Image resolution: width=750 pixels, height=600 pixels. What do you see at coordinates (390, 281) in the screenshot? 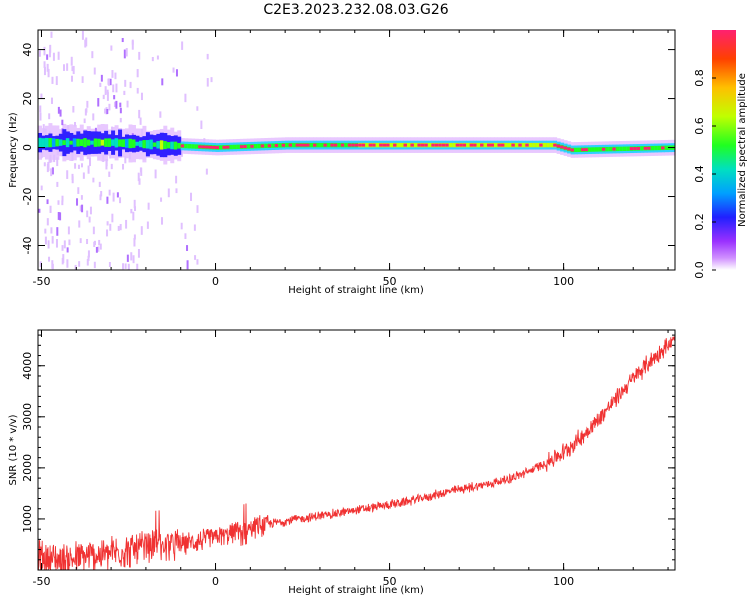
I see `x-tick-label: 50` at bounding box center [390, 281].